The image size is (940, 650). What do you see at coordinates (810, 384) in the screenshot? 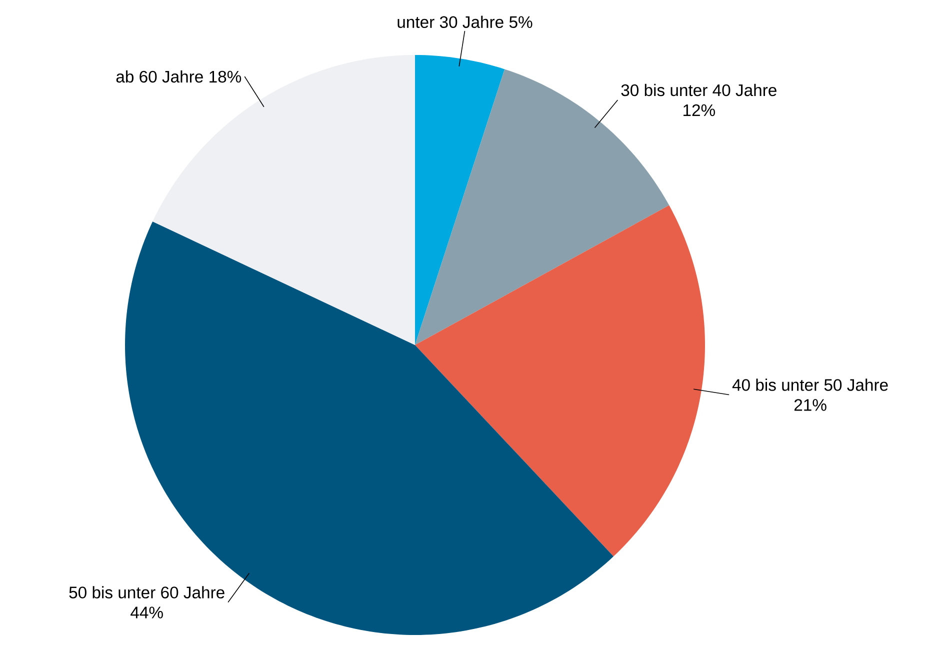
I see `slice-label: 40 bis unter 50 Jahre` at bounding box center [810, 384].